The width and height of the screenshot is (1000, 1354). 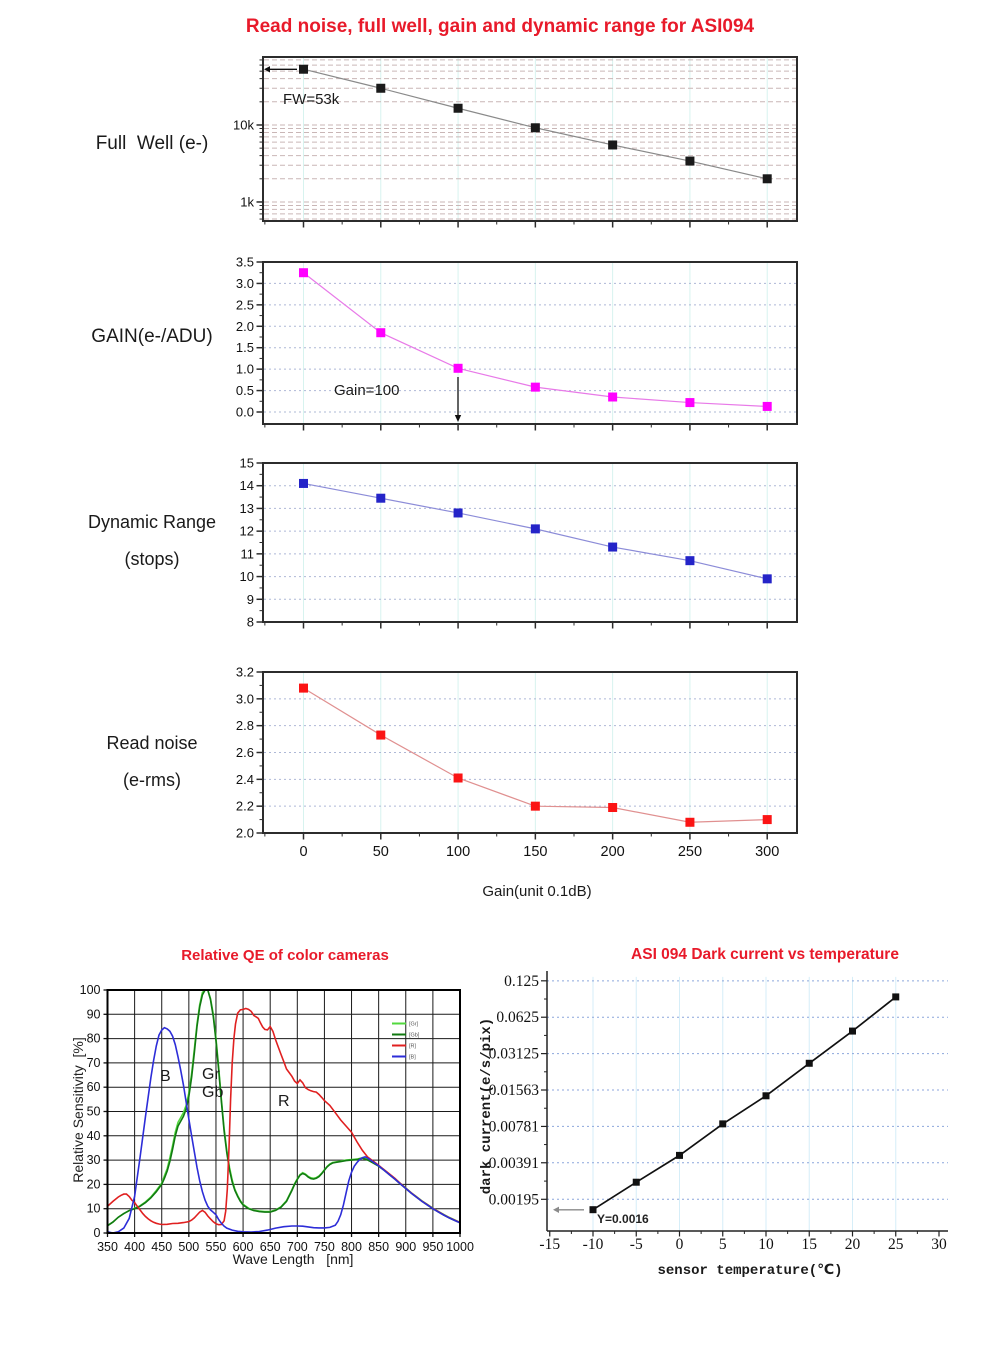 What do you see at coordinates (412, 1058) in the screenshot?
I see `svg-text: [B]` at bounding box center [412, 1058].